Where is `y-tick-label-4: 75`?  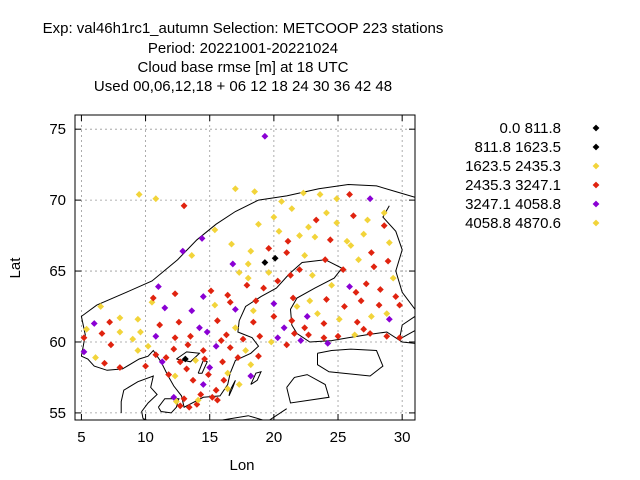 y-tick-label-4: 75 is located at coordinates (57, 129).